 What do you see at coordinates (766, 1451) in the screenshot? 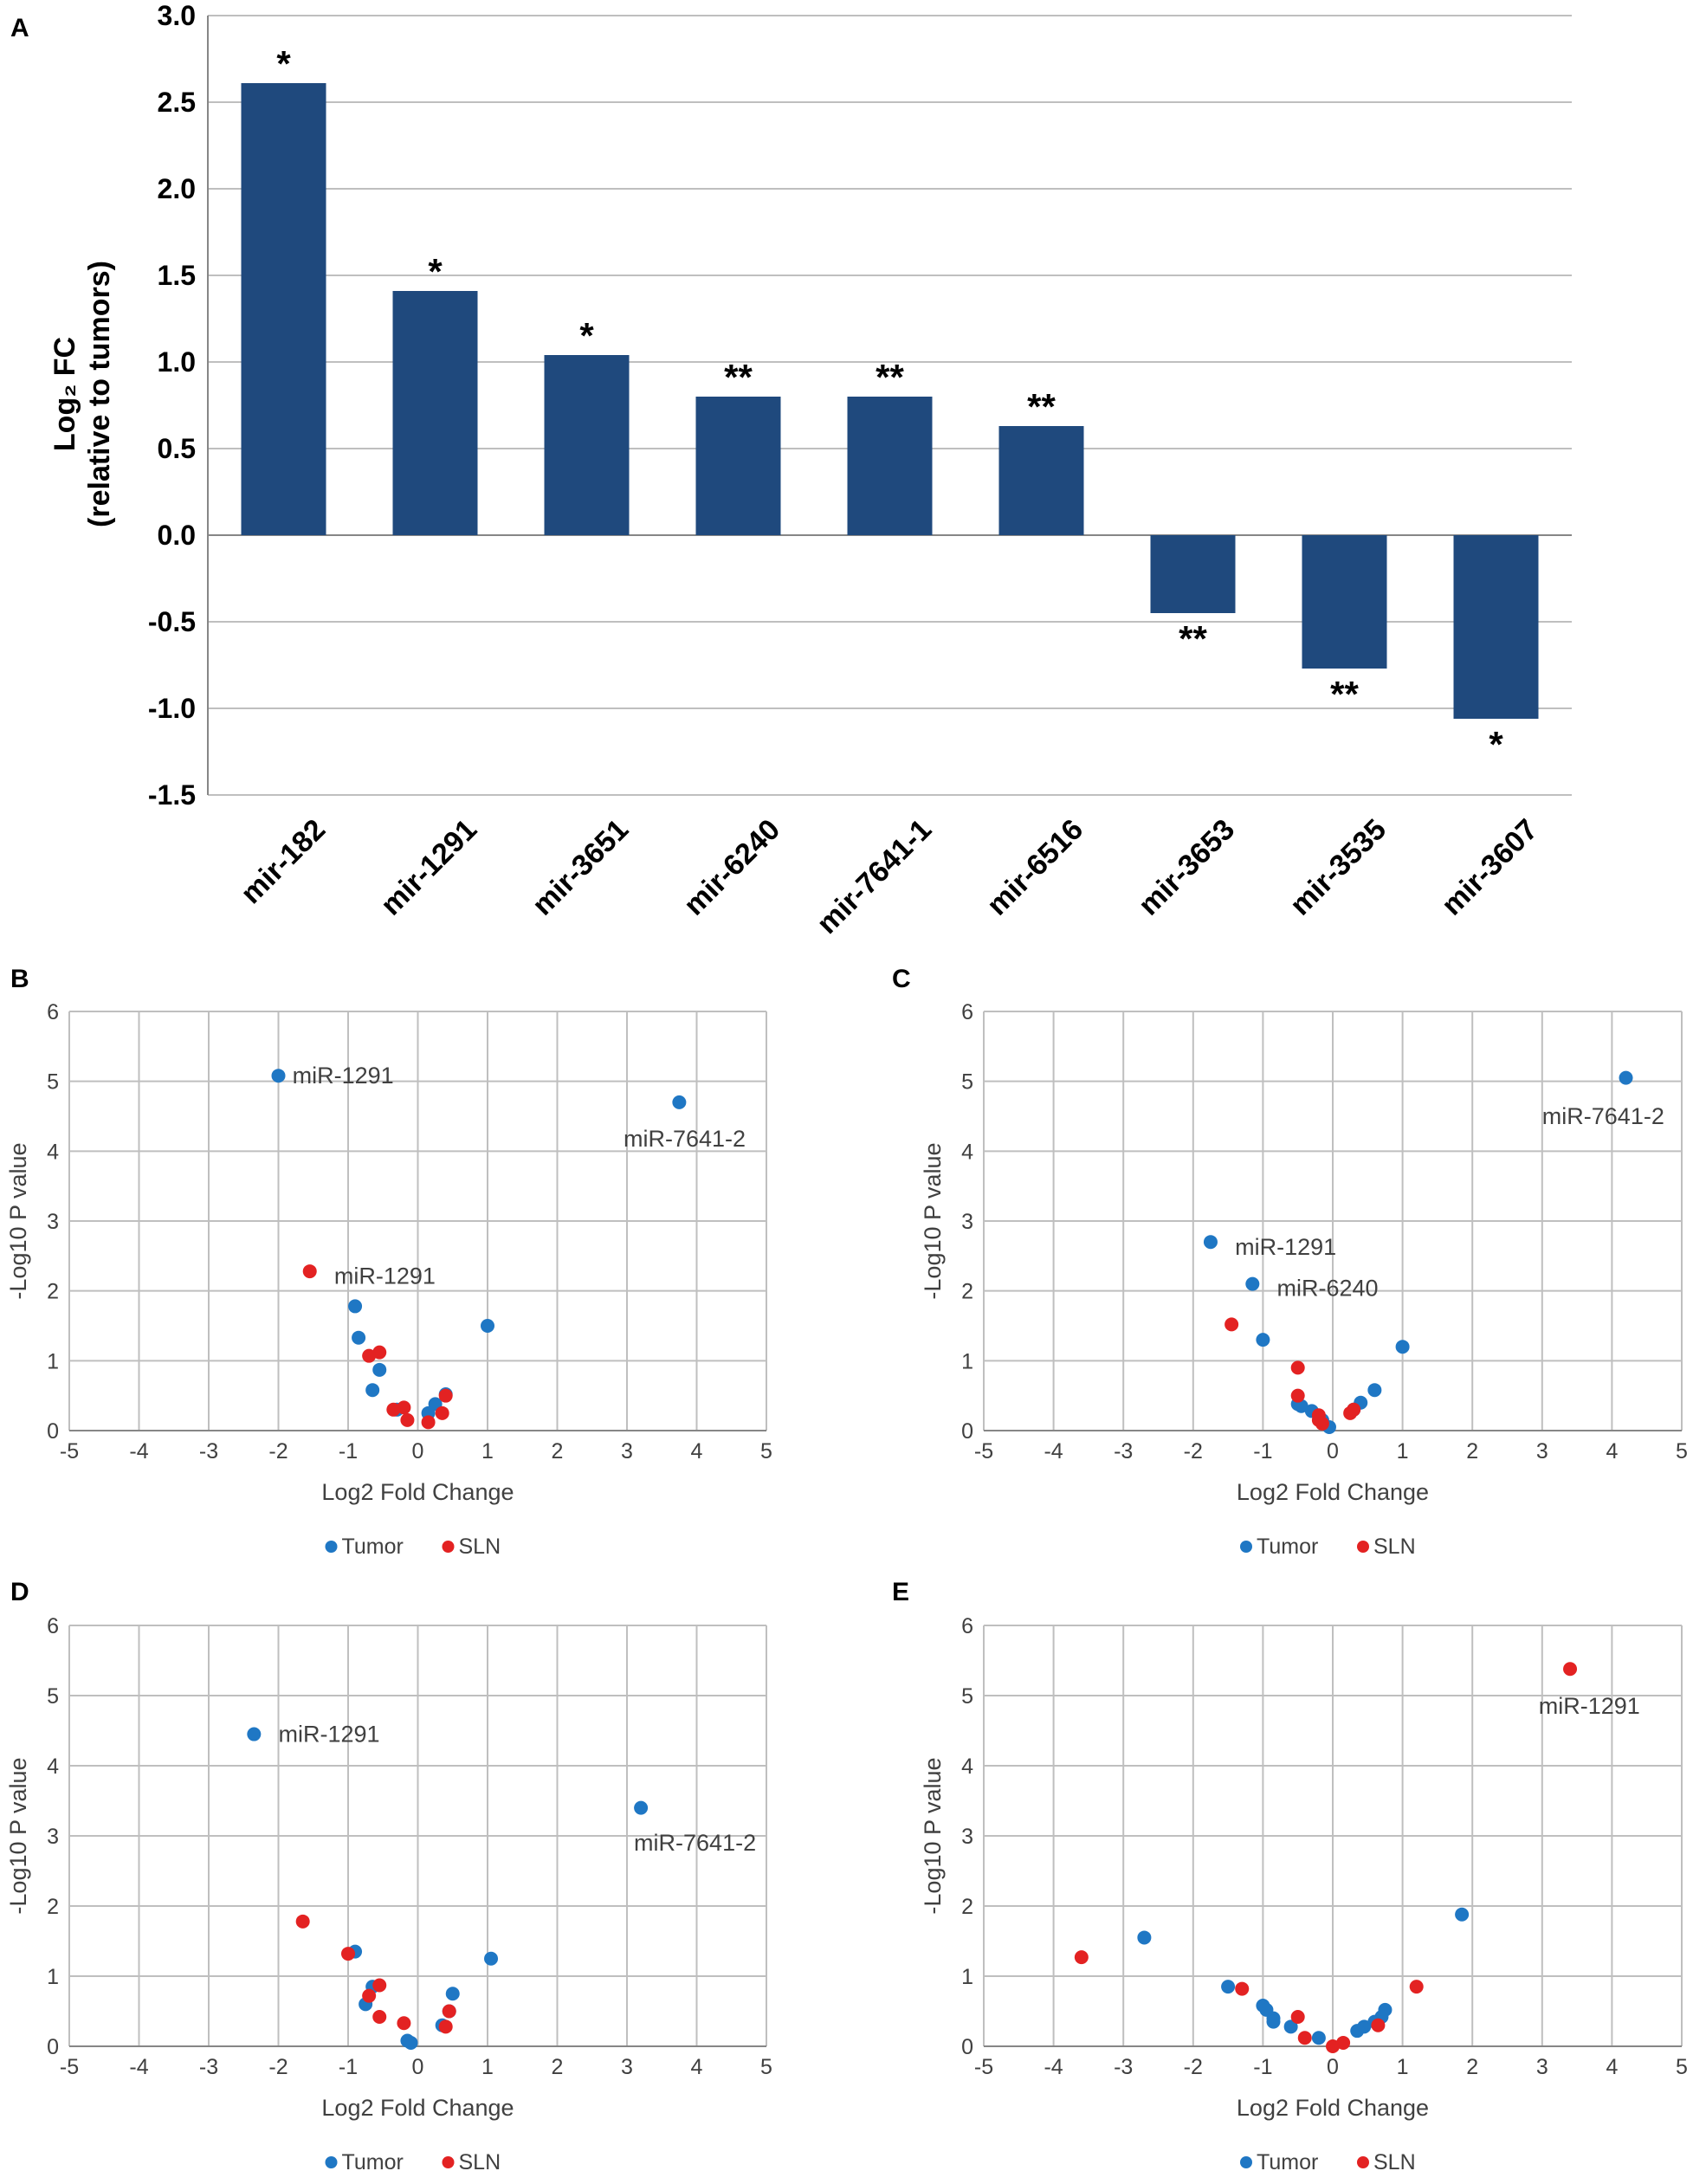
I see `x-tick-label: 5` at bounding box center [766, 1451].